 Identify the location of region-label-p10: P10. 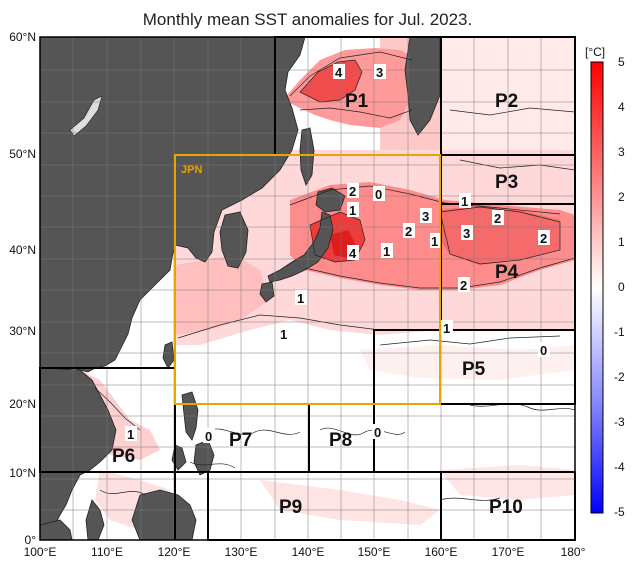
(506, 507).